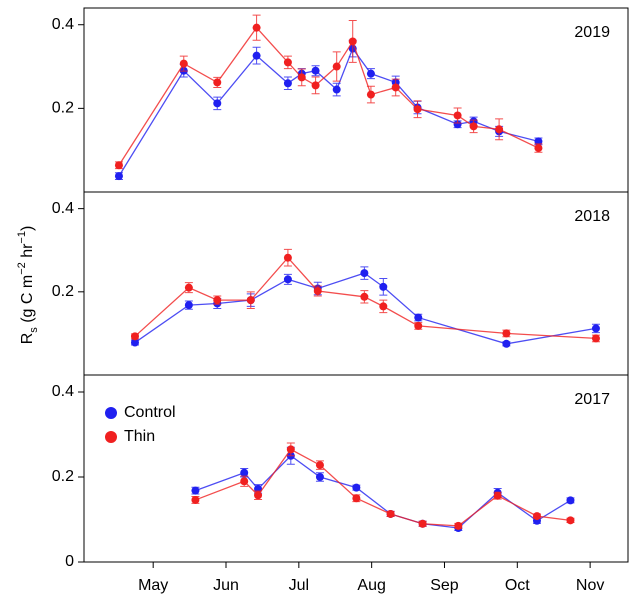 The height and width of the screenshot is (598, 641). What do you see at coordinates (299, 585) in the screenshot?
I see `x-tick-label: Jul` at bounding box center [299, 585].